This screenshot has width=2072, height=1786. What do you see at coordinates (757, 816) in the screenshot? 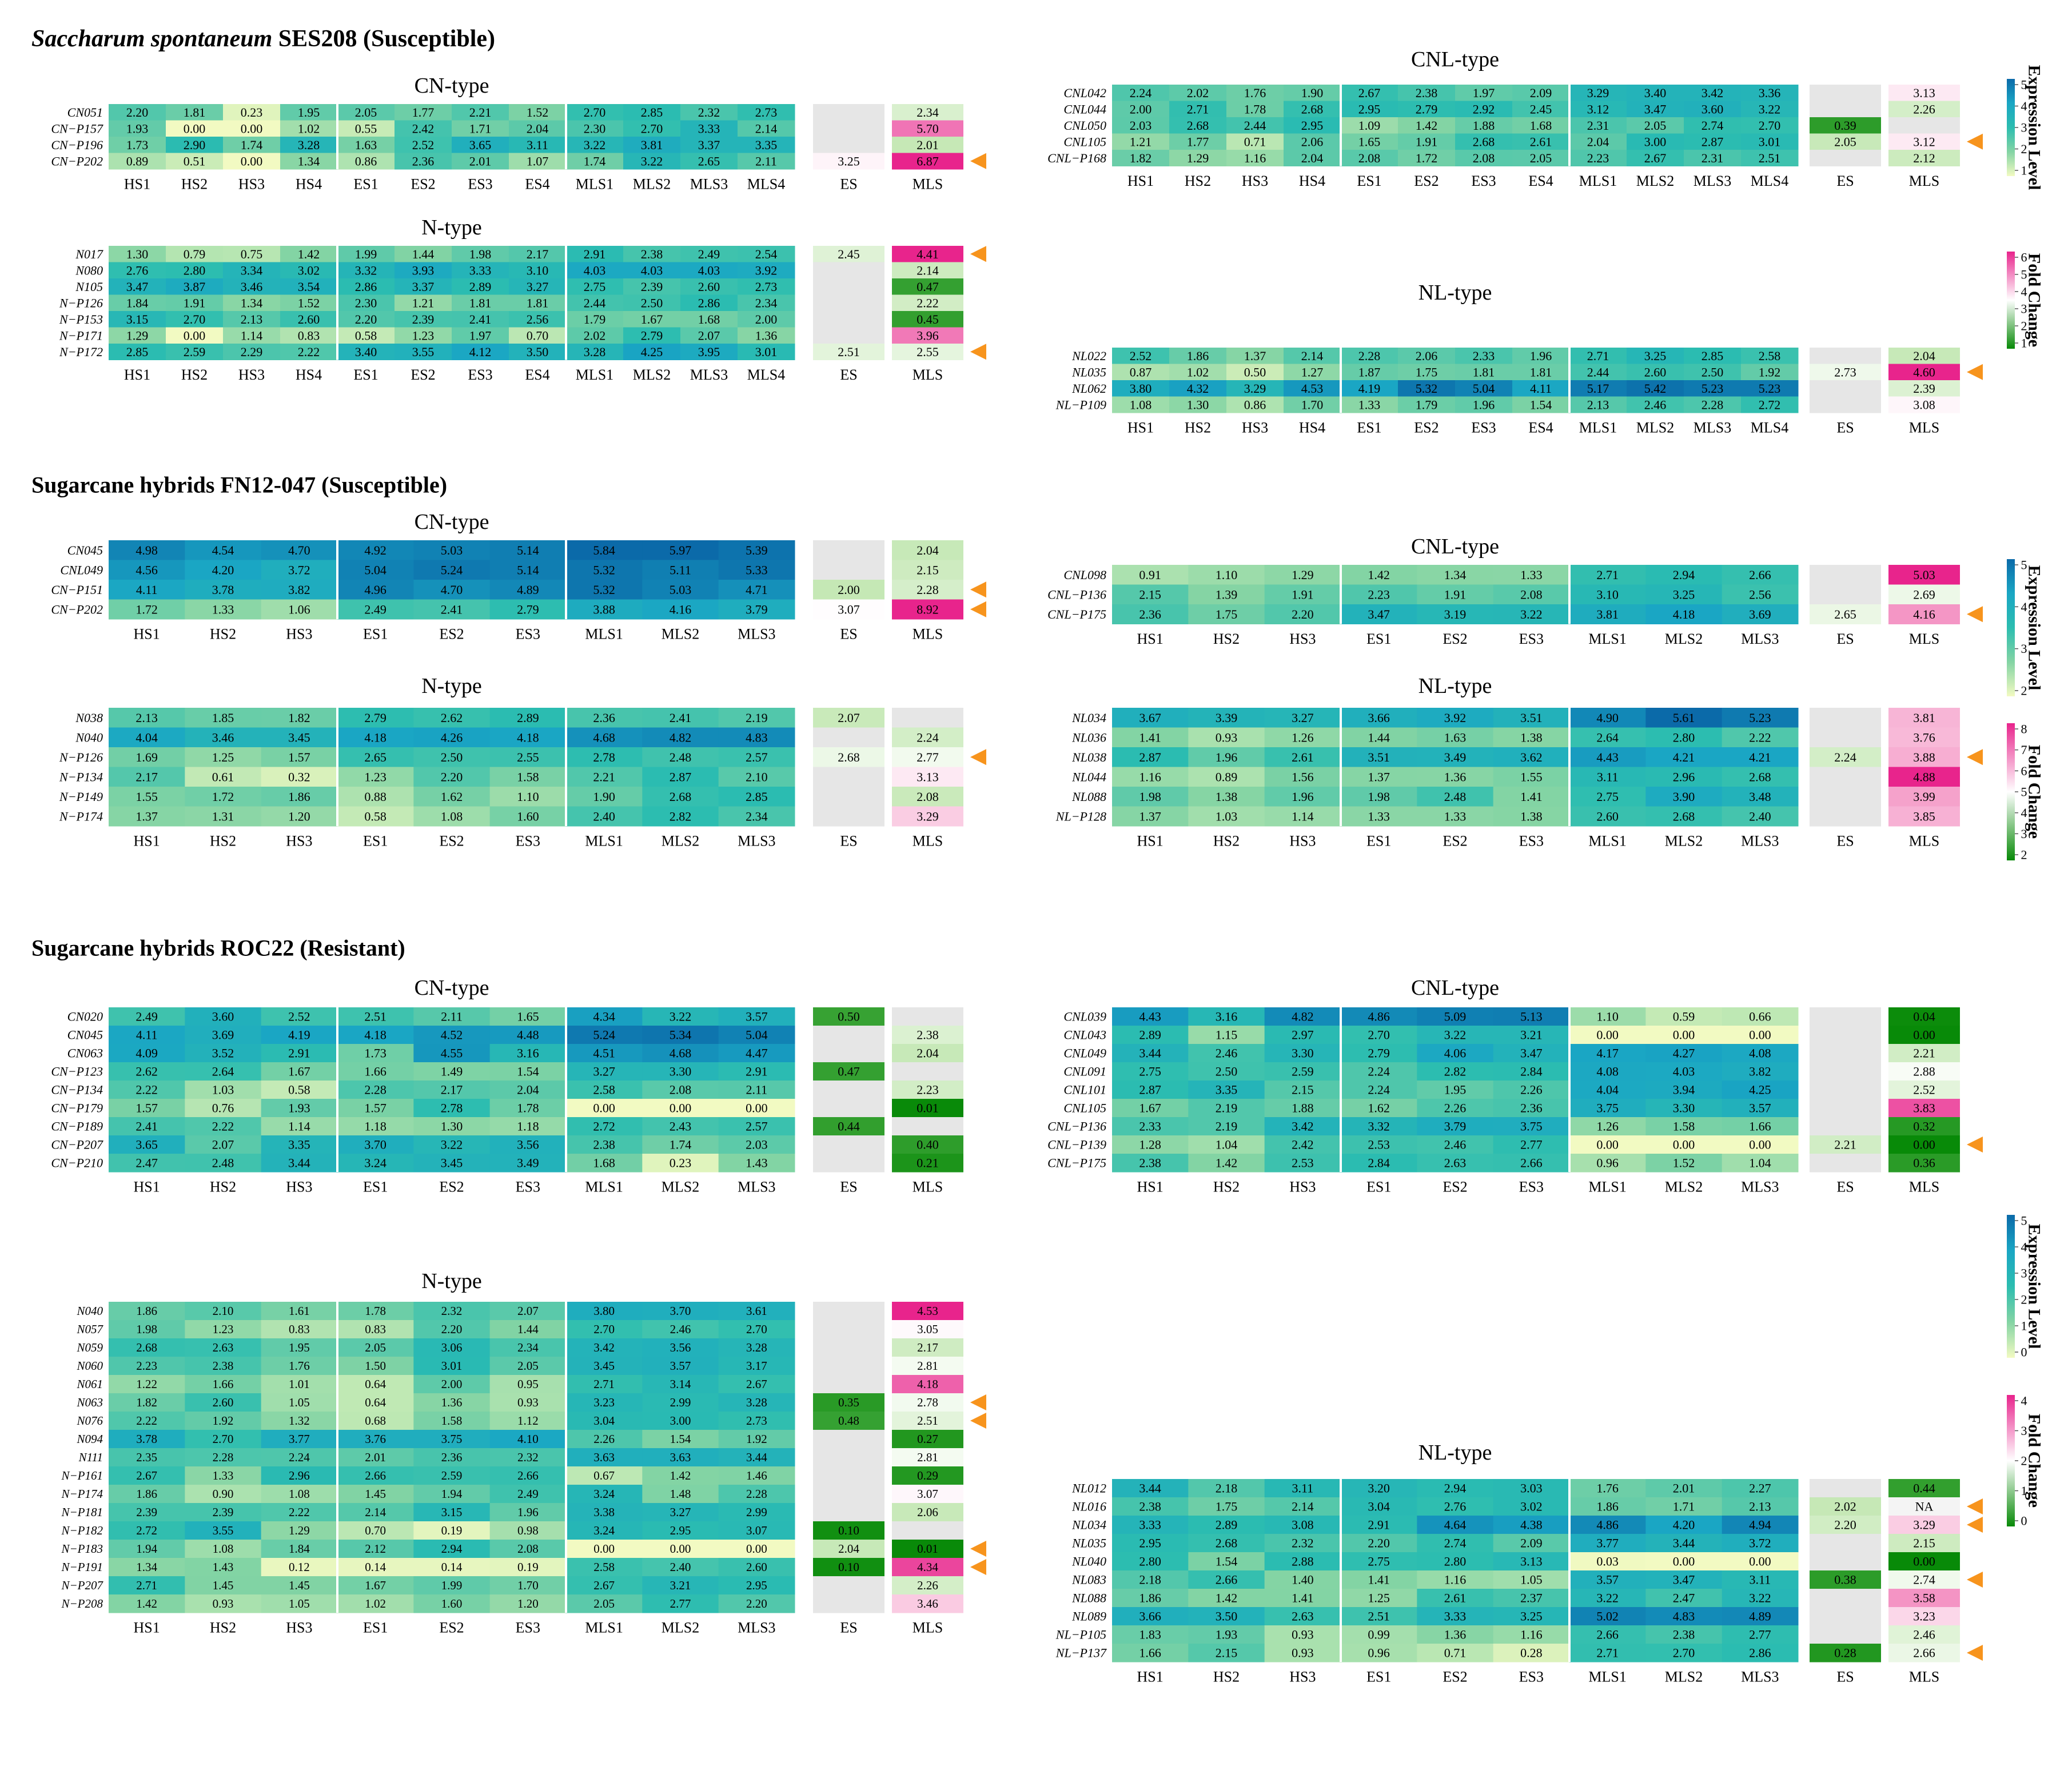
I see `cell-value: 2.34` at bounding box center [757, 816].